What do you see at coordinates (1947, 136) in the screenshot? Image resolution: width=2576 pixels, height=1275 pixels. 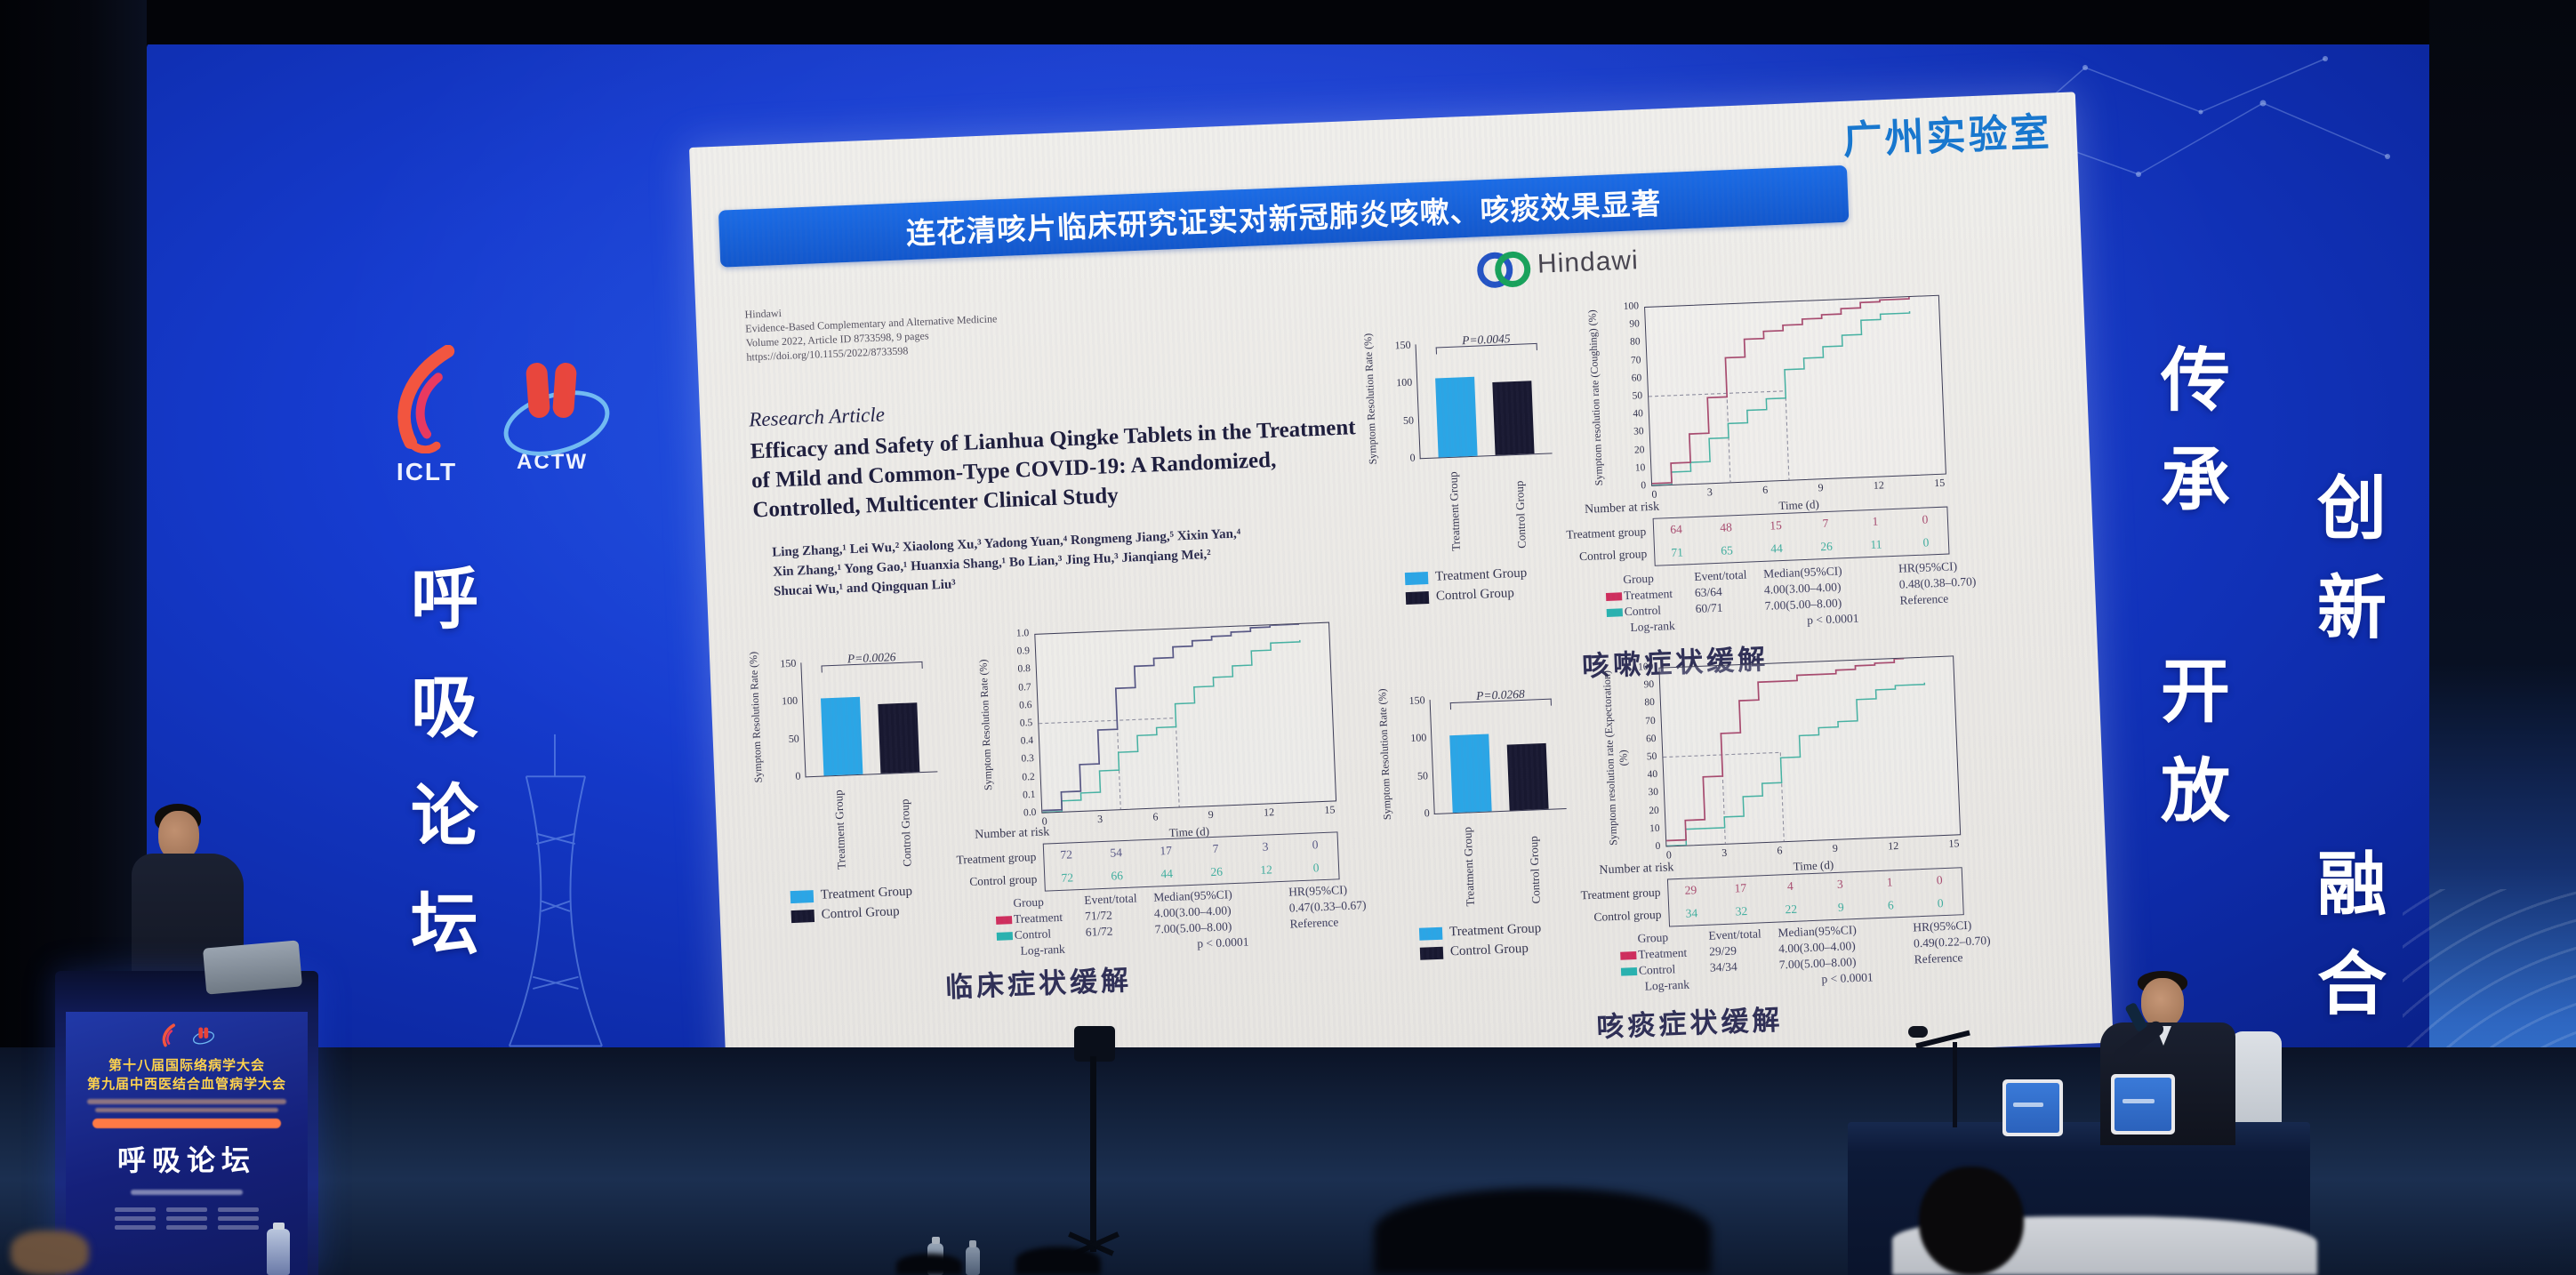 I see `lab-name: 广州实验室` at bounding box center [1947, 136].